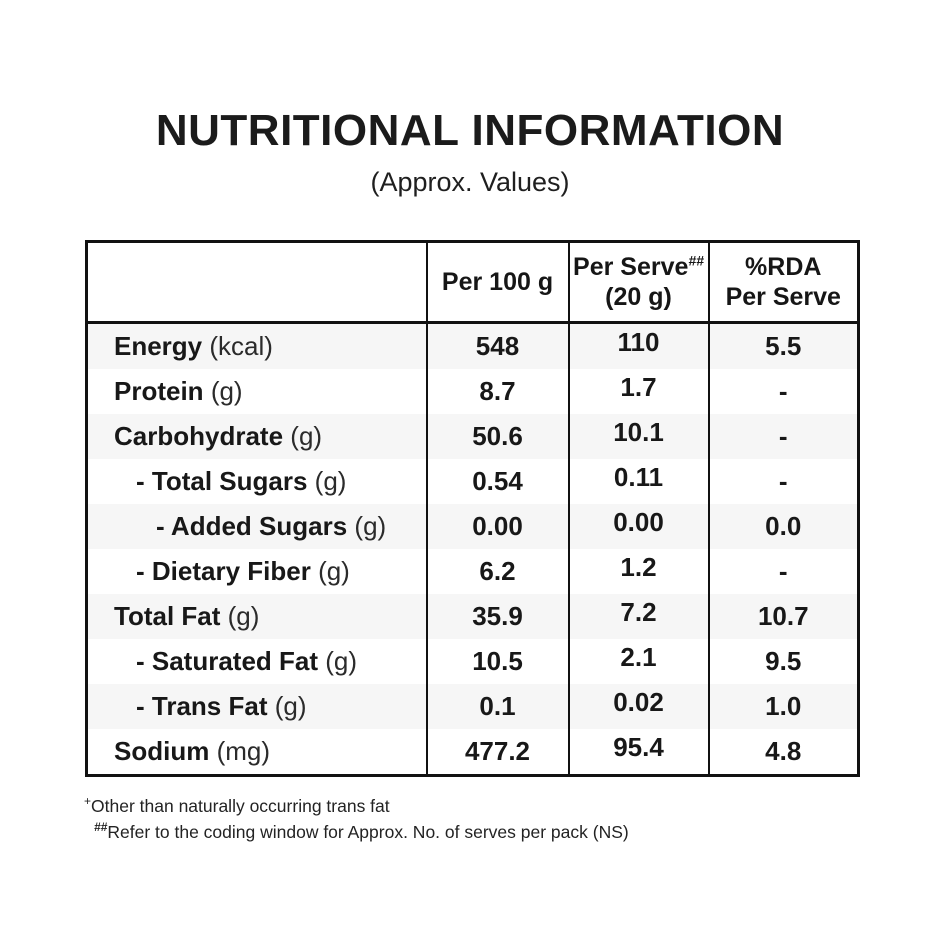  What do you see at coordinates (638, 567) in the screenshot?
I see `value-per-serve: 1.2` at bounding box center [638, 567].